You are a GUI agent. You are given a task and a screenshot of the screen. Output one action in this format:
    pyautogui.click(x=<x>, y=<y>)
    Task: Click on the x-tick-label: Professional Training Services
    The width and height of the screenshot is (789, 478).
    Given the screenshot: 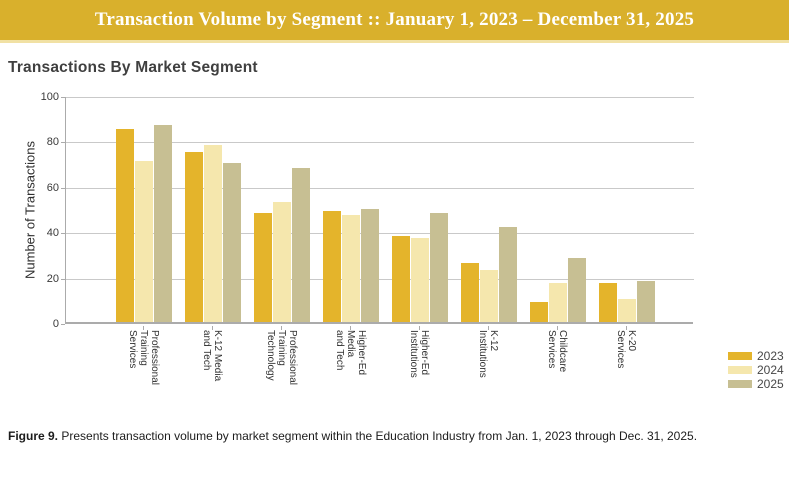 What is the action you would take?
    pyautogui.click(x=143, y=358)
    